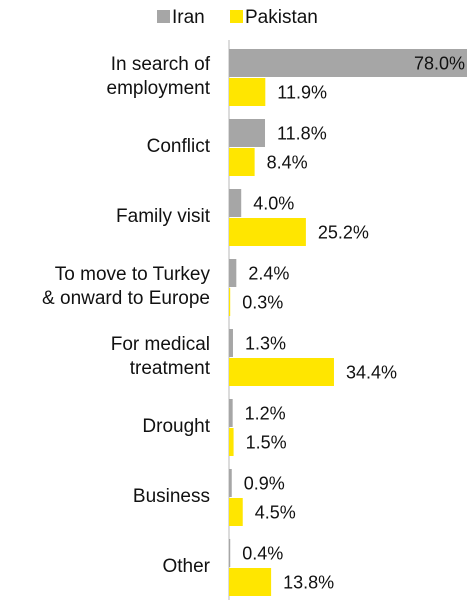  Describe the element at coordinates (343, 233) in the screenshot. I see `value-label-pakistan: 25.2%` at that location.